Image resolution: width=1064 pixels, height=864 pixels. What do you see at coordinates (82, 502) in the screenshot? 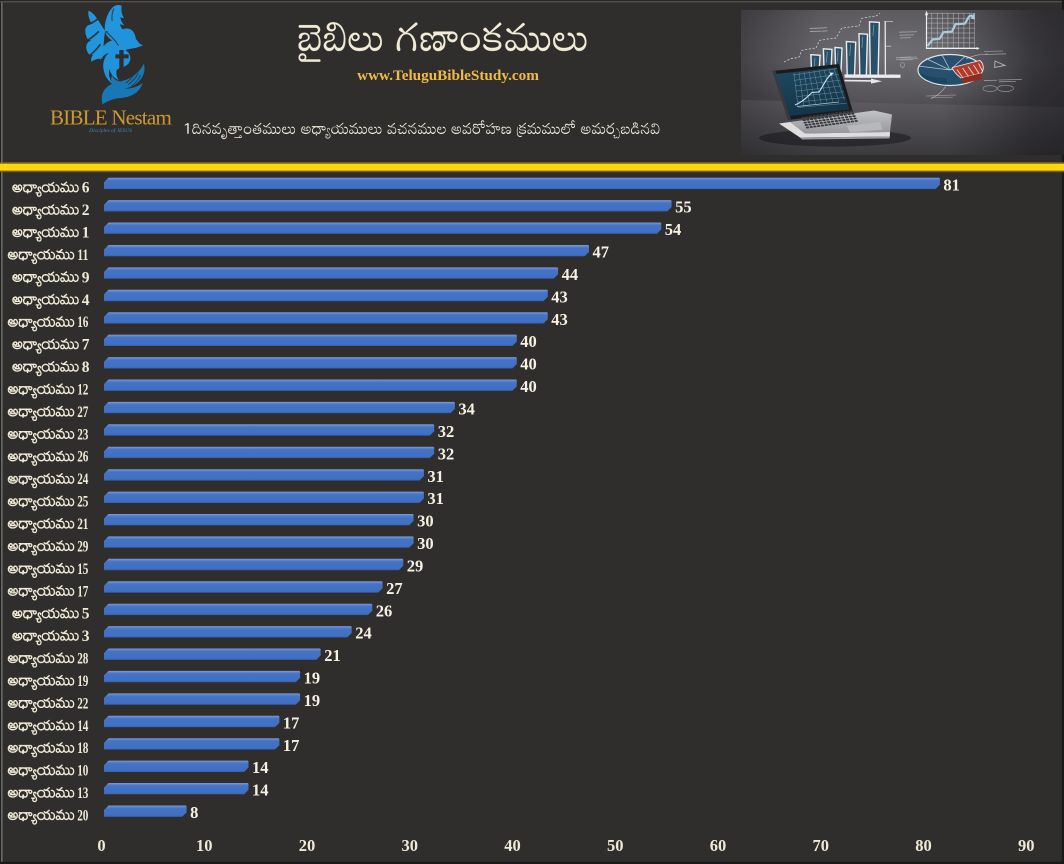
I see `svg-text: 25` at bounding box center [82, 502].